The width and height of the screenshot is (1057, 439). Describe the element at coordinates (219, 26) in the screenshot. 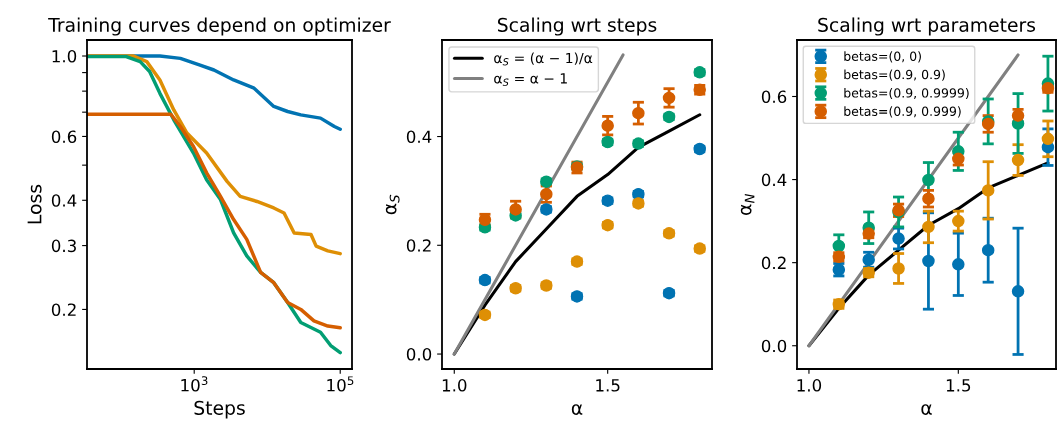

I see `chart-title: Training curves depend on optimizer` at that location.